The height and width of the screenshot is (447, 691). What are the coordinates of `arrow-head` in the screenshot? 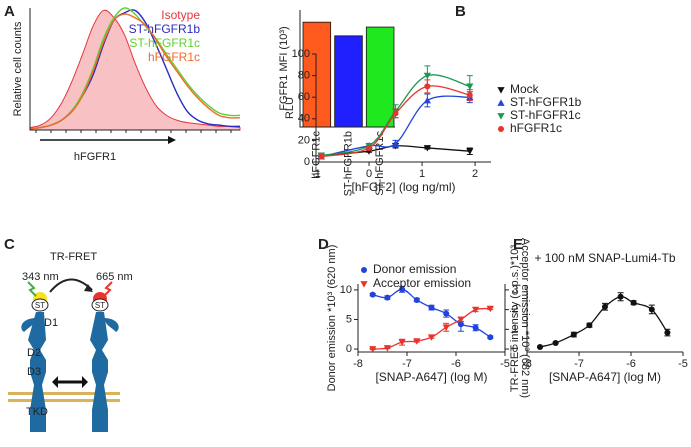 It's located at (172, 140).